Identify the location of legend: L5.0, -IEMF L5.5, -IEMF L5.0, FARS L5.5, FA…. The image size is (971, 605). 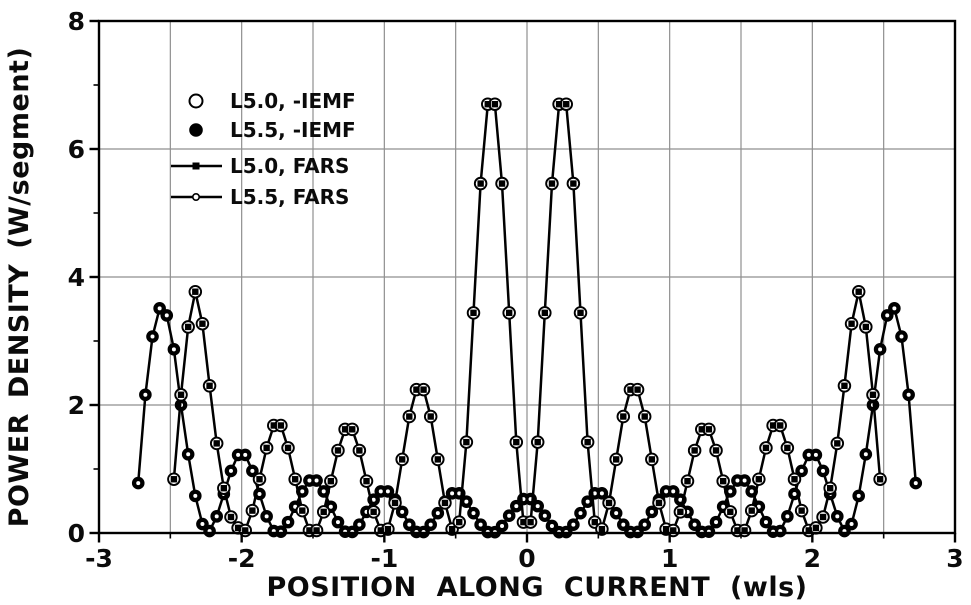
(263, 149).